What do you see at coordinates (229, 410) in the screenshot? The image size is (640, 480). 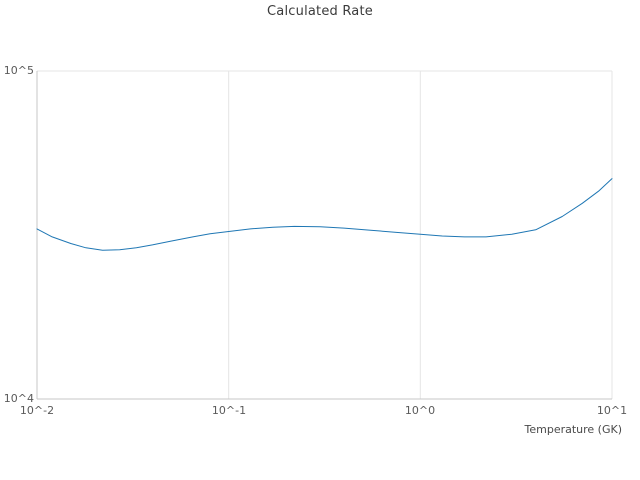 I see `x-tick-1e-1: 10^-1` at bounding box center [229, 410].